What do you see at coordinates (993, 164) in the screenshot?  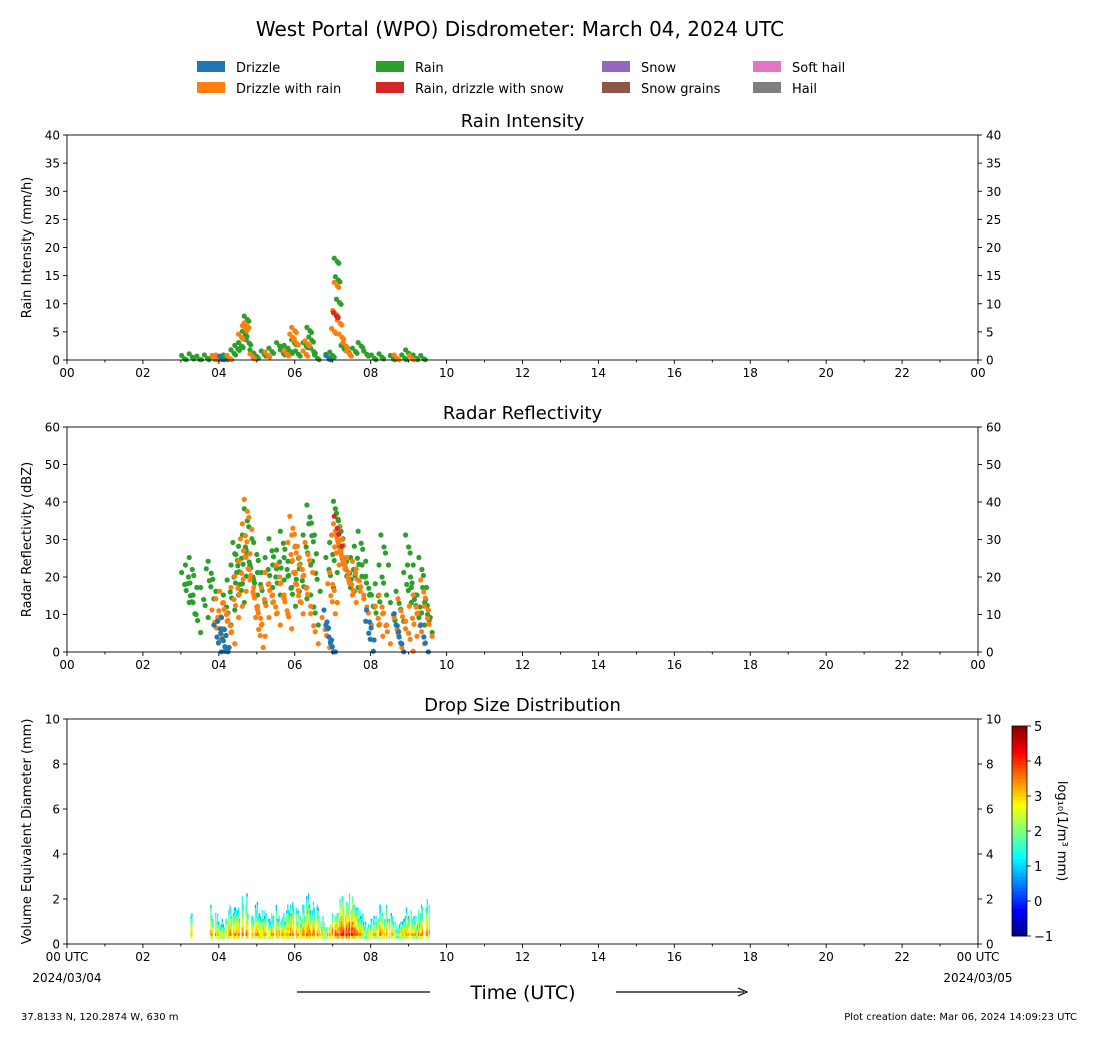 I see `y-tick-label-right: 35` at bounding box center [993, 164].